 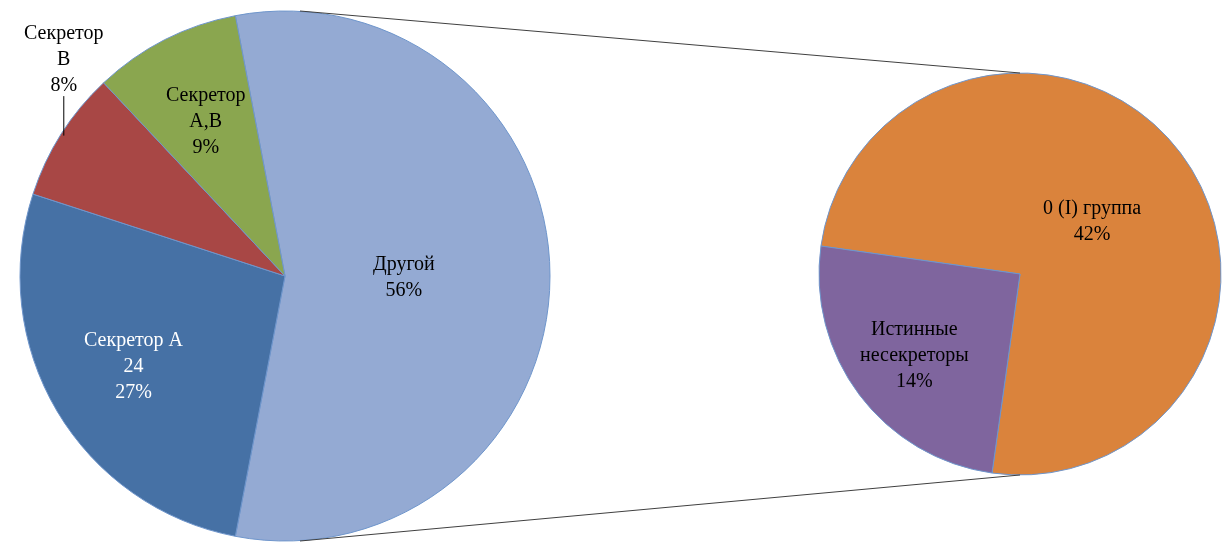 I want to click on slice-label: 0 (I) группа, so click(x=1092, y=207).